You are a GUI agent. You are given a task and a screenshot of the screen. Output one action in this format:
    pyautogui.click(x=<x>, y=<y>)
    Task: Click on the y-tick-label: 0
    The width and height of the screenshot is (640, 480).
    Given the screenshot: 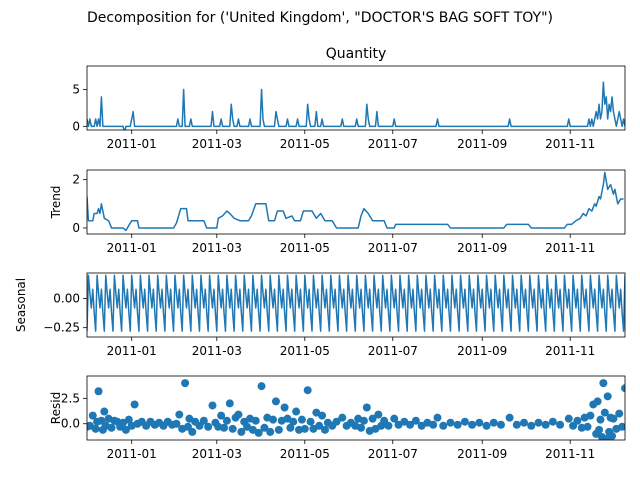 What is the action you would take?
    pyautogui.click(x=76, y=228)
    